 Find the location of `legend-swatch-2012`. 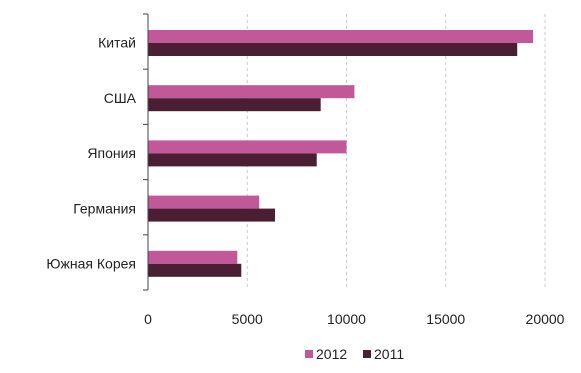

legend-swatch-2012 is located at coordinates (309, 354).